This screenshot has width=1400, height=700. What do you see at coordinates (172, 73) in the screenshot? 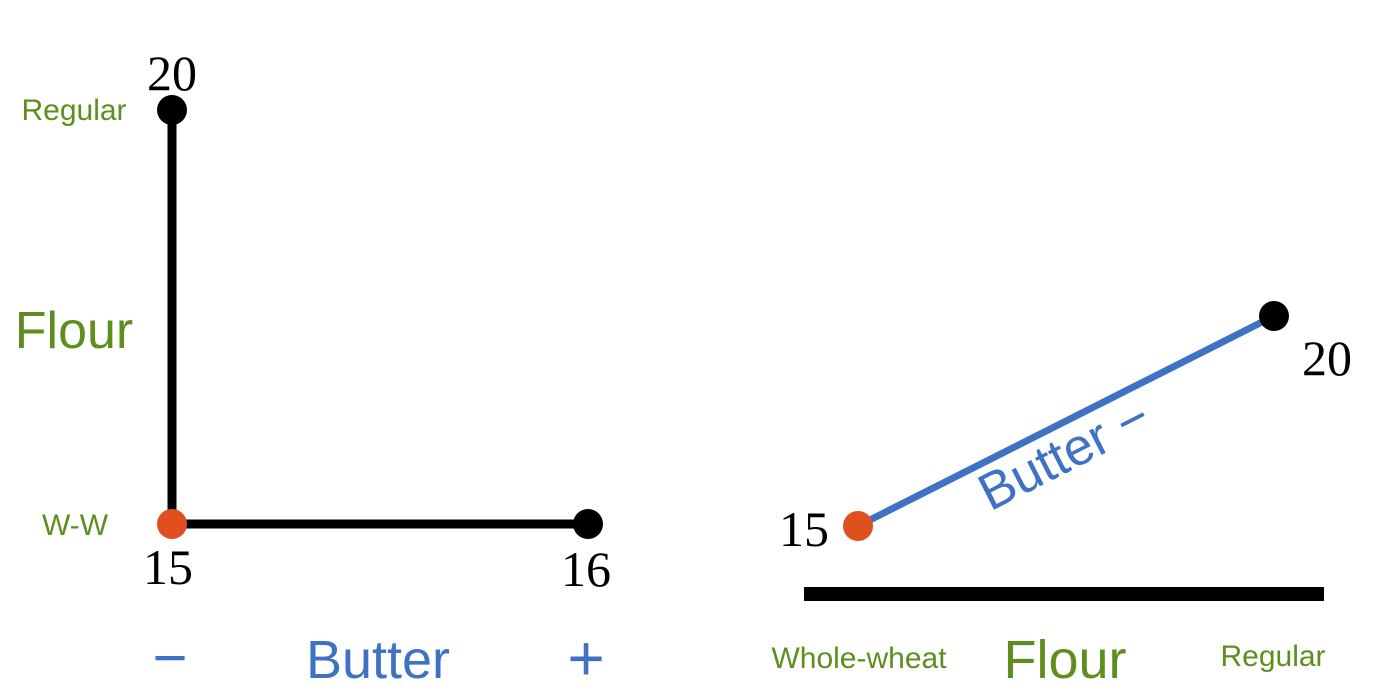
I see `top-point-value: 20` at bounding box center [172, 73].